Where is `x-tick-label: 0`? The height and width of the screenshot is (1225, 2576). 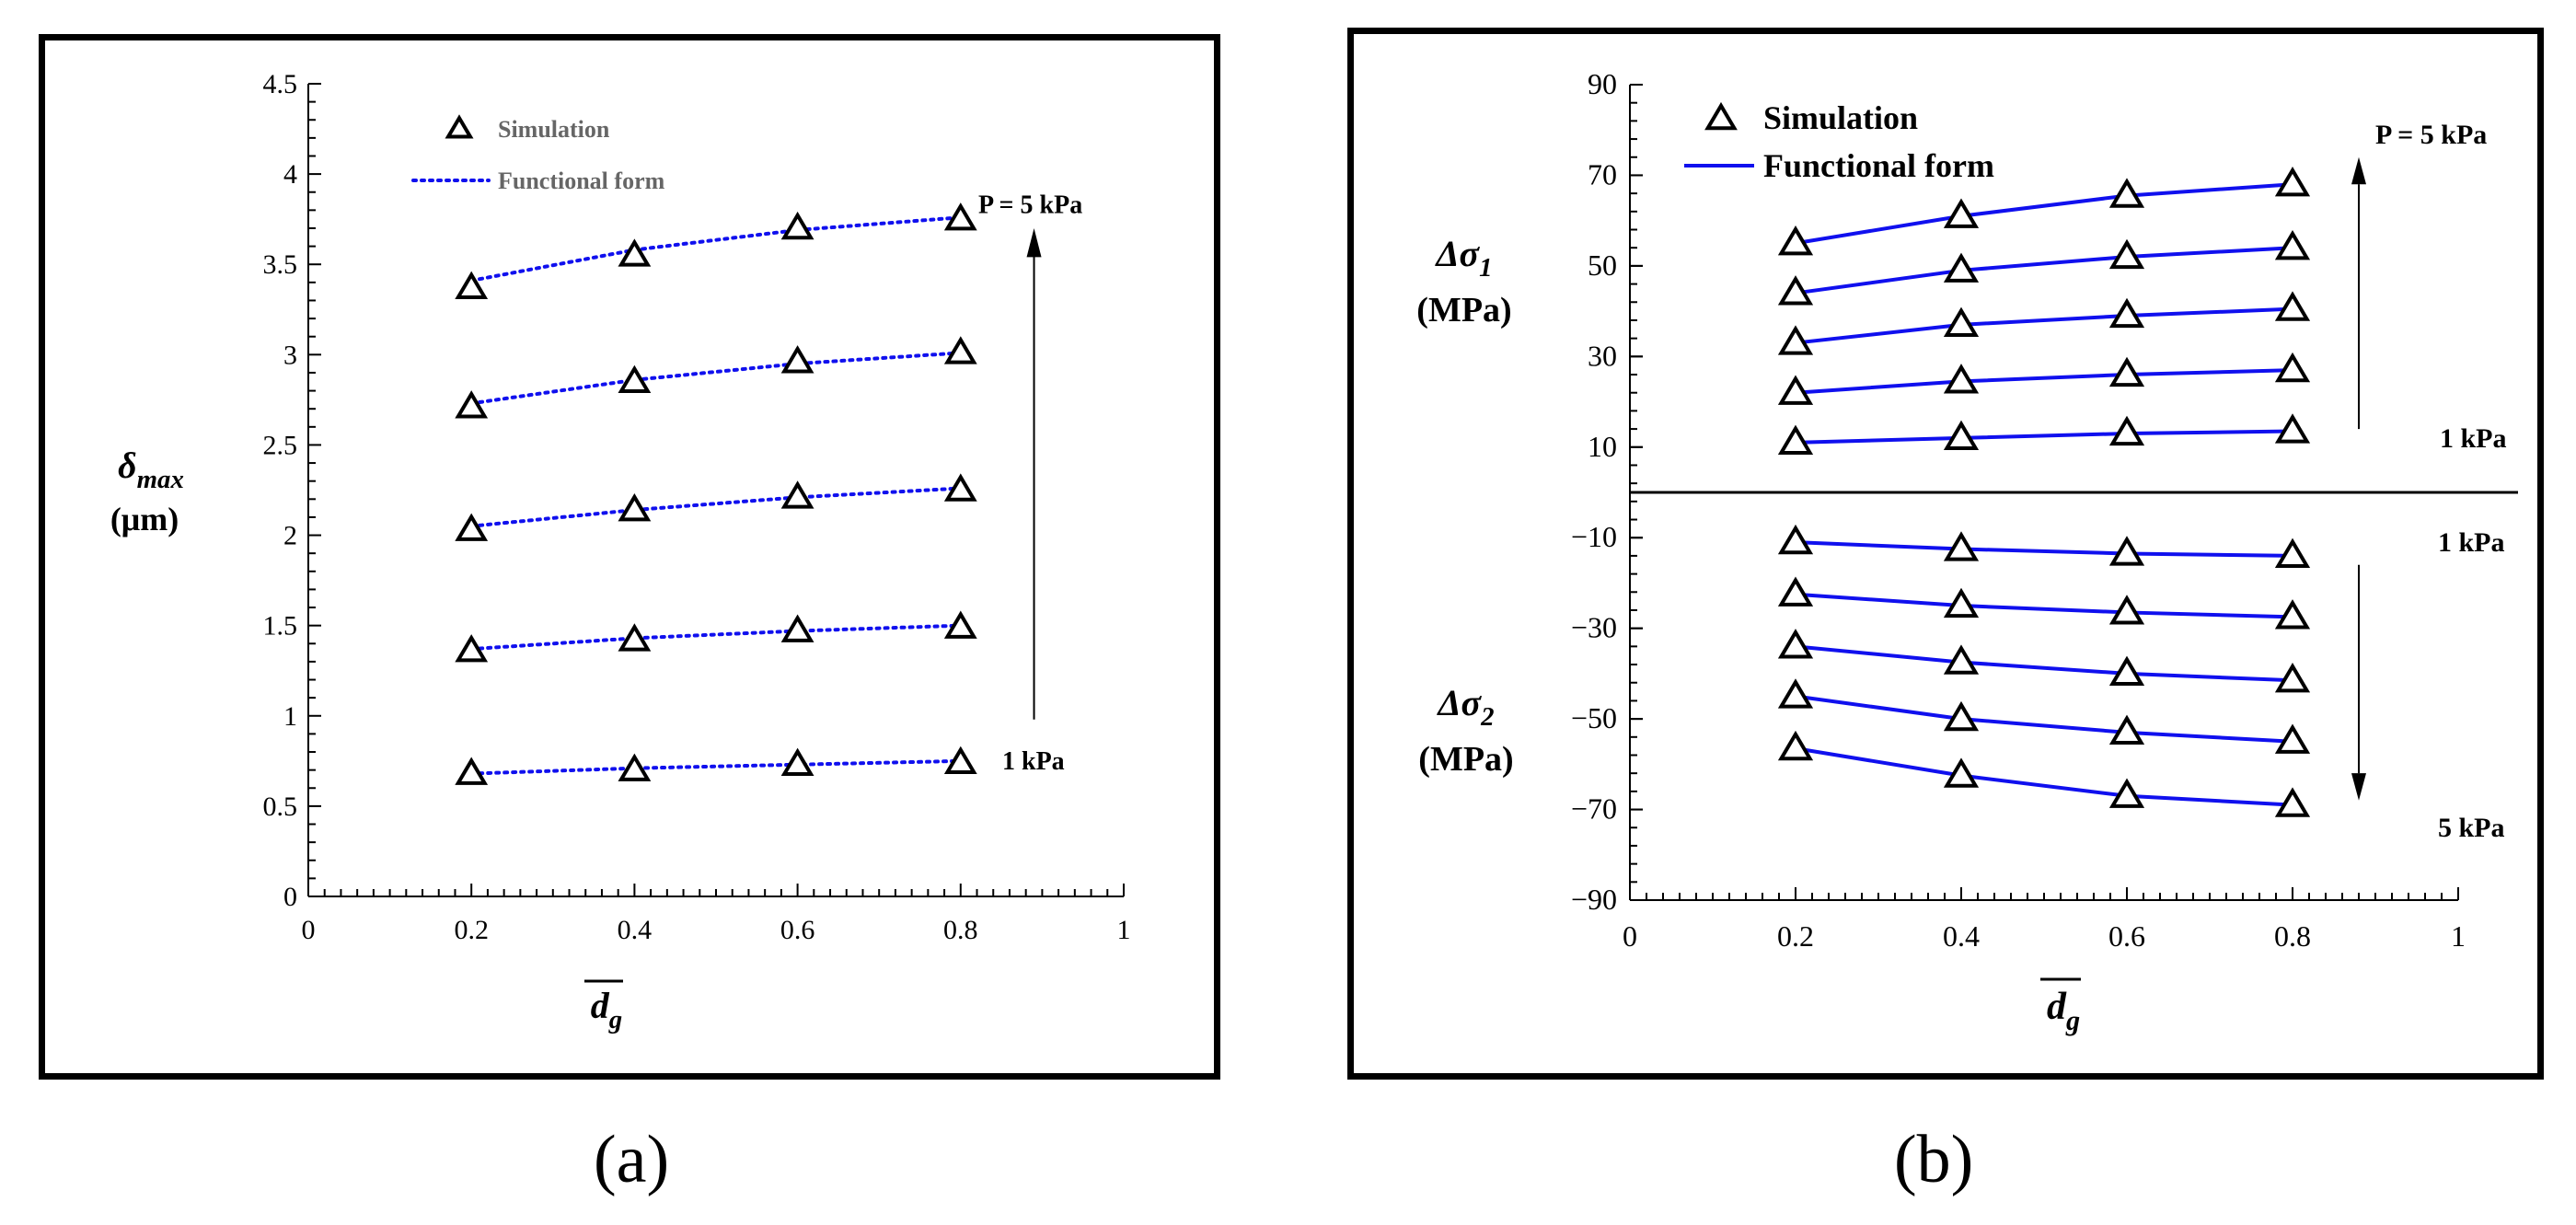 x-tick-label: 0 is located at coordinates (1630, 936).